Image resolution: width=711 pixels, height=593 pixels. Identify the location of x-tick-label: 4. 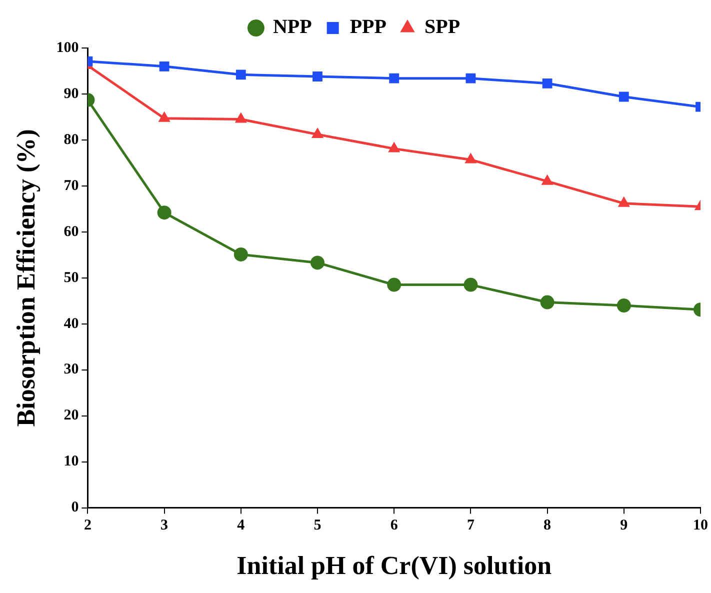
(241, 526).